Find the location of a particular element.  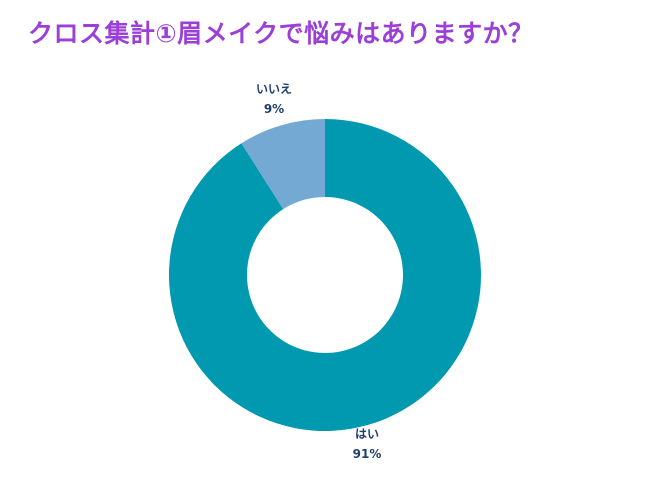

slice-iie is located at coordinates (283, 164).